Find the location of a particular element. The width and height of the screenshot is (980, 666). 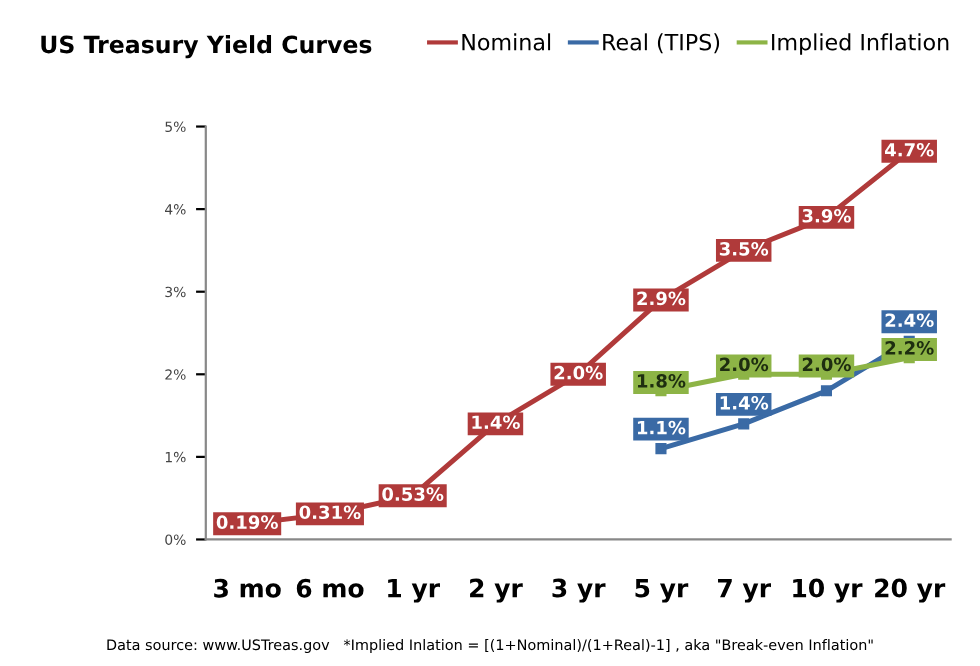

legend-label: Implied Inflation is located at coordinates (860, 44).